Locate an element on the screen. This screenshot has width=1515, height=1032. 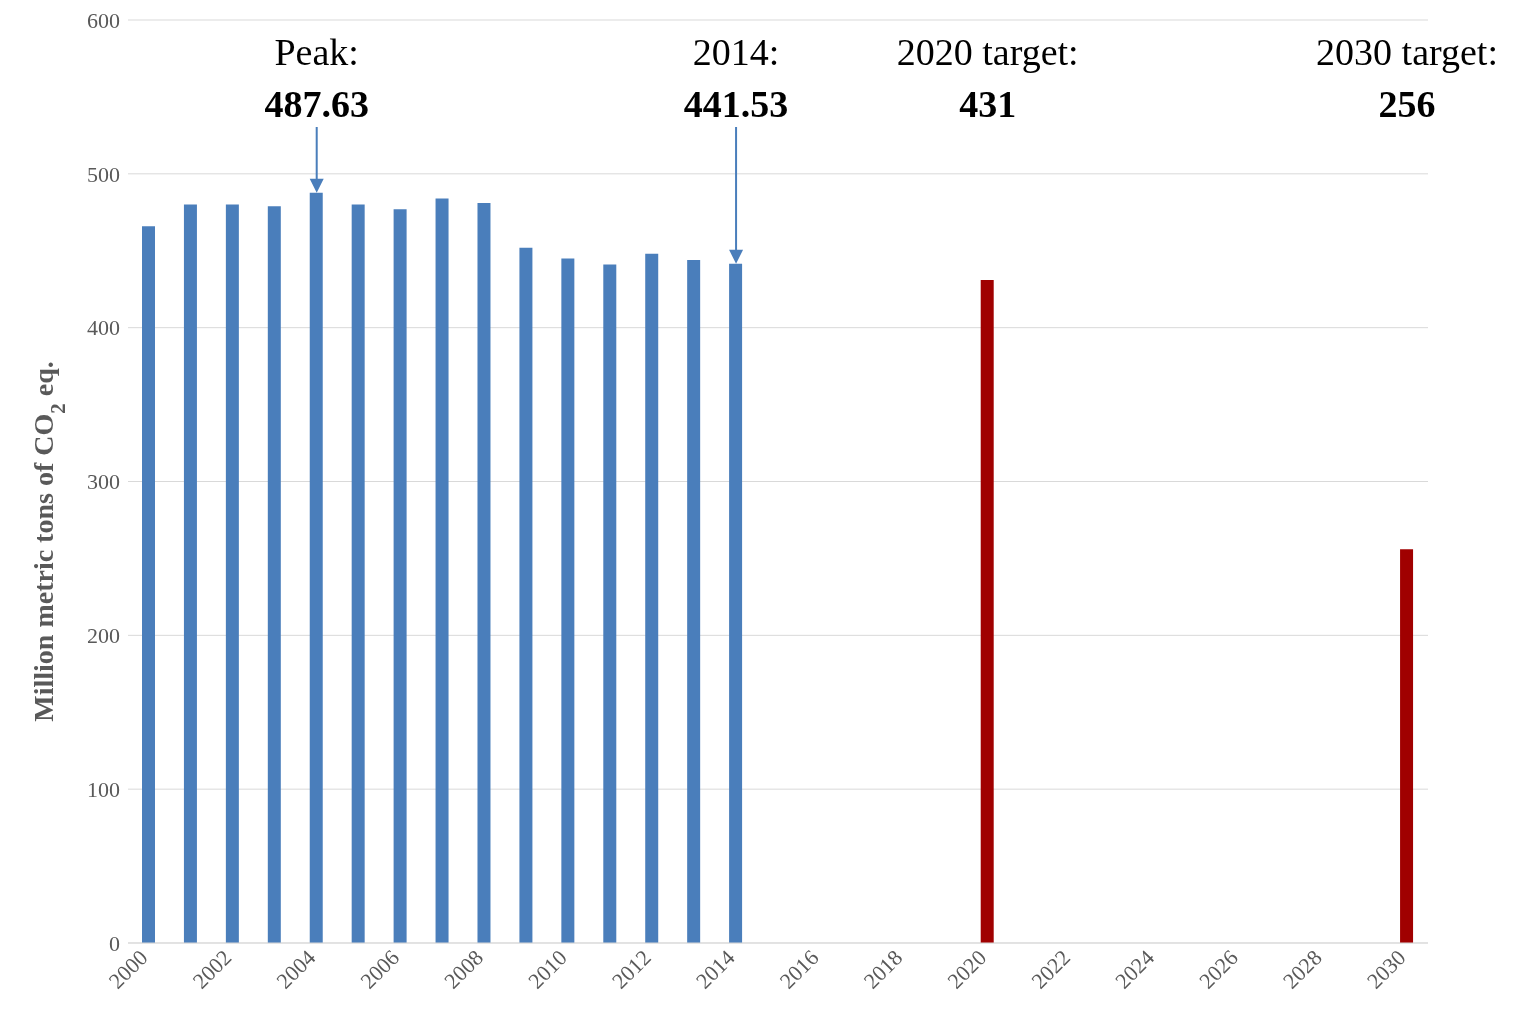
y-tick-label: 200 is located at coordinates (103, 636).